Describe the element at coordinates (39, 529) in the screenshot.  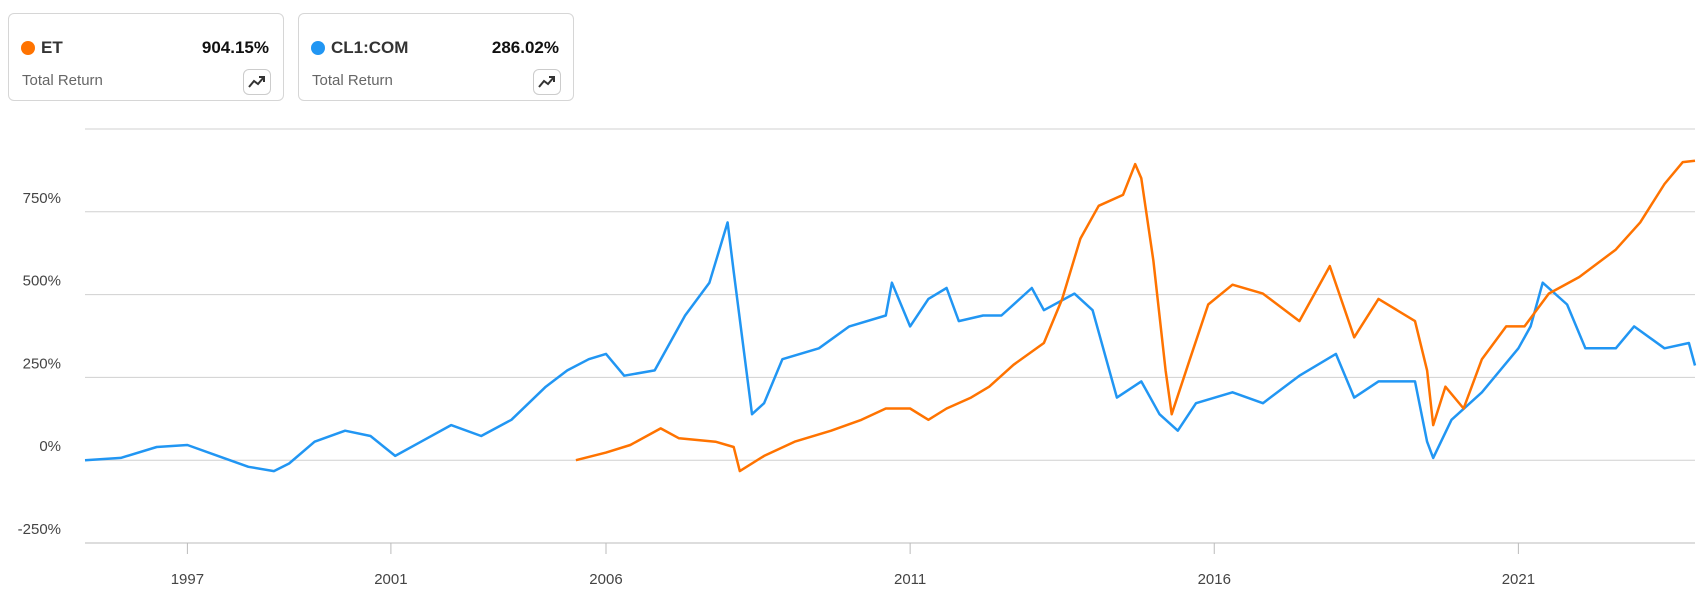
I see `y-tick-label: -250%` at that location.